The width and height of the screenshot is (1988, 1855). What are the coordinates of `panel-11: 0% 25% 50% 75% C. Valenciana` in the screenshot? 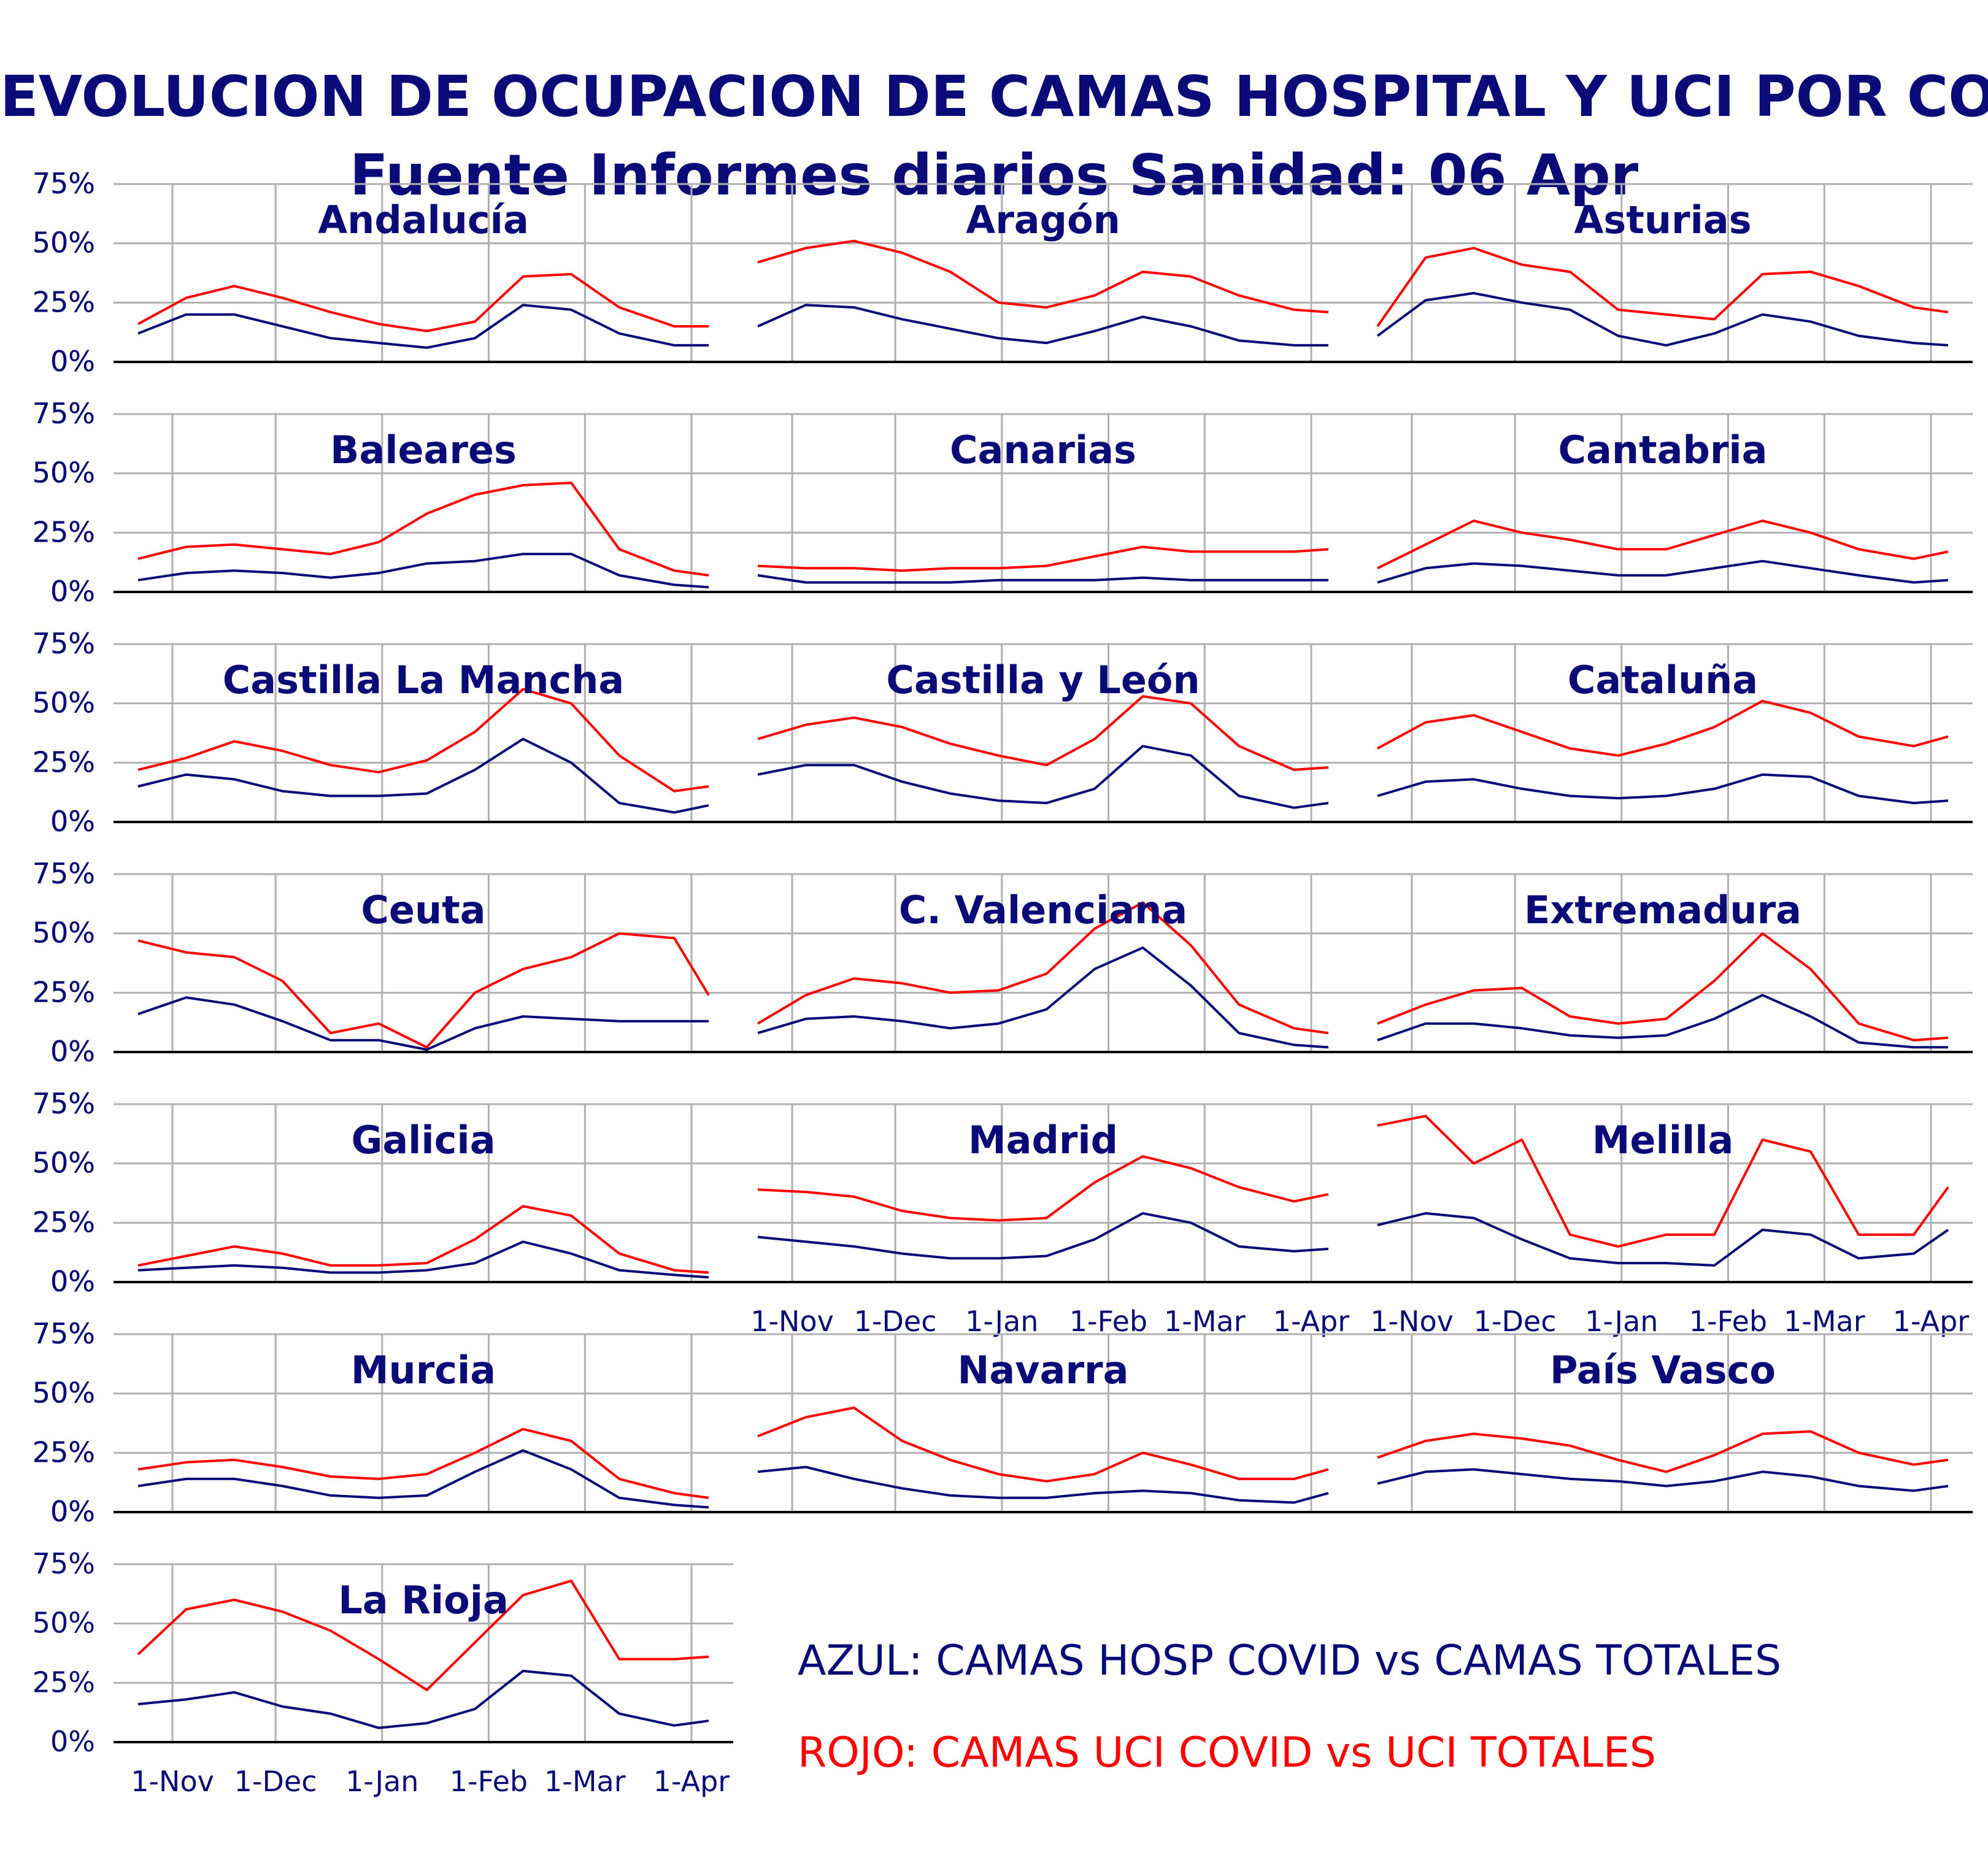 It's located at (693, 963).